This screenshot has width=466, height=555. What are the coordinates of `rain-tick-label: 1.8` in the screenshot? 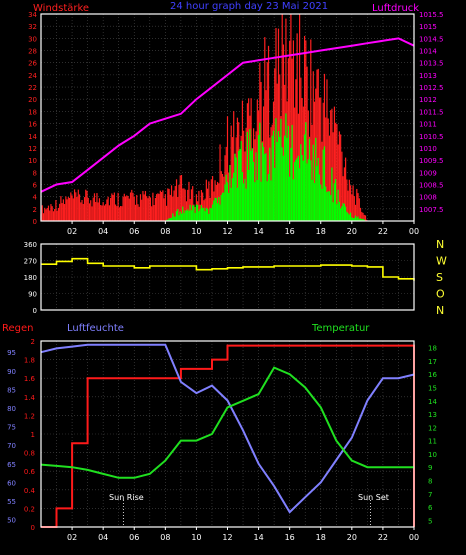 It's located at (29, 361).